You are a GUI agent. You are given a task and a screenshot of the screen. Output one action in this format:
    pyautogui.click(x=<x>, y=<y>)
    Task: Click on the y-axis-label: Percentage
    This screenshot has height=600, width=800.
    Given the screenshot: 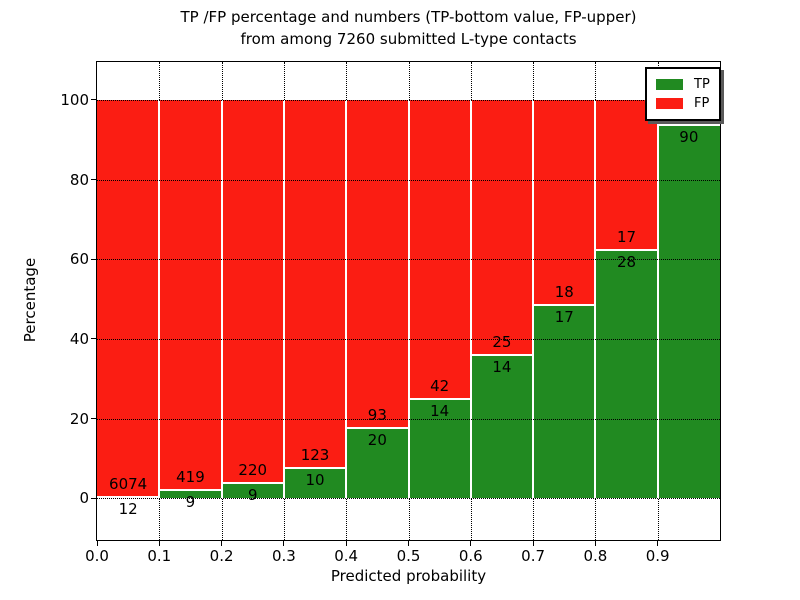 What is the action you would take?
    pyautogui.click(x=30, y=300)
    